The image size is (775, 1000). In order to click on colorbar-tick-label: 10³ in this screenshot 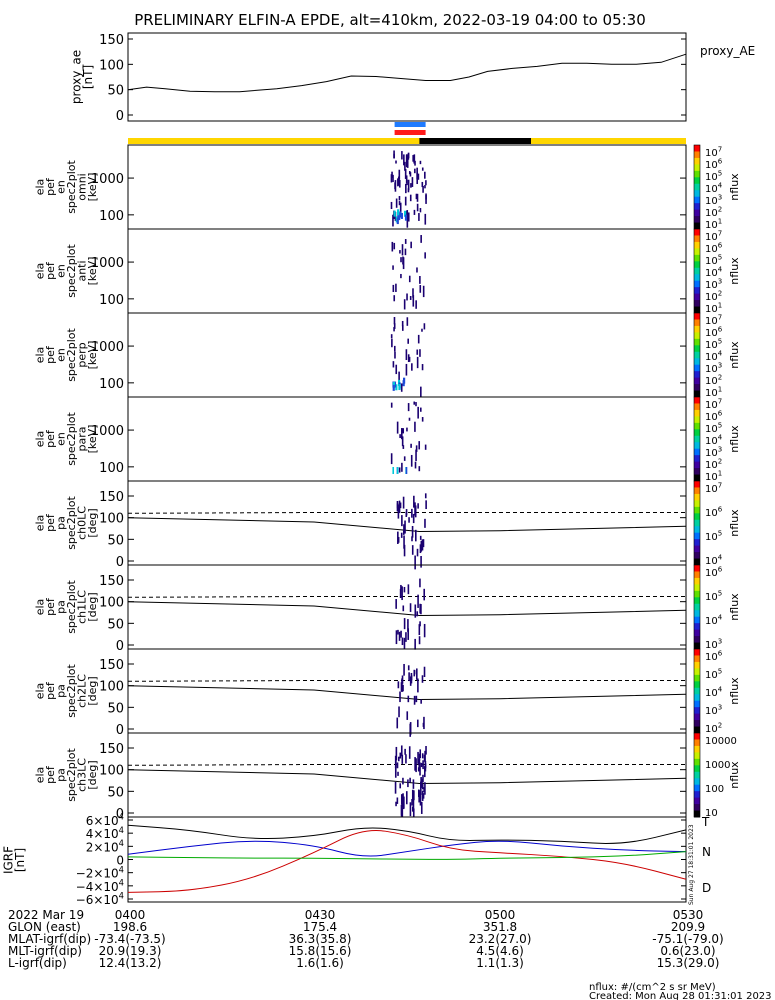, I will do `click(713, 711)`.